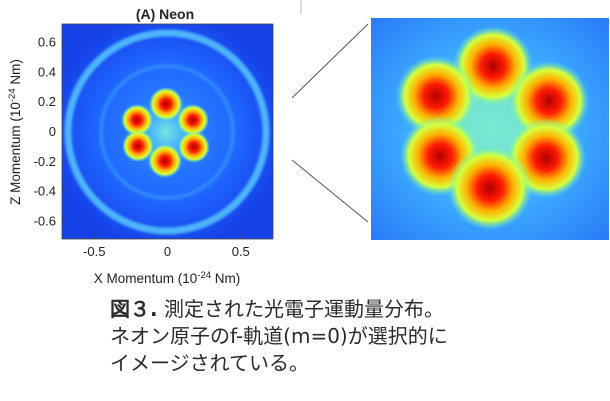 This screenshot has width=610, height=401. What do you see at coordinates (167, 251) in the screenshot?
I see `x-tick-label: 0` at bounding box center [167, 251].